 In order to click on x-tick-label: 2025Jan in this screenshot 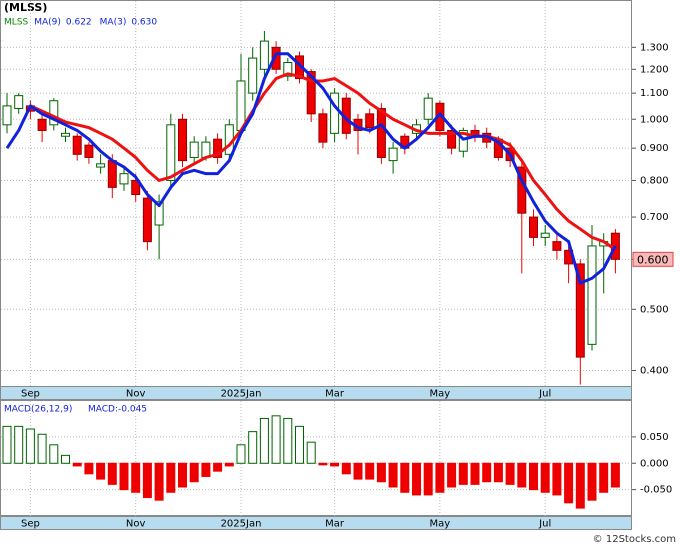, I will do `click(241, 524)`.